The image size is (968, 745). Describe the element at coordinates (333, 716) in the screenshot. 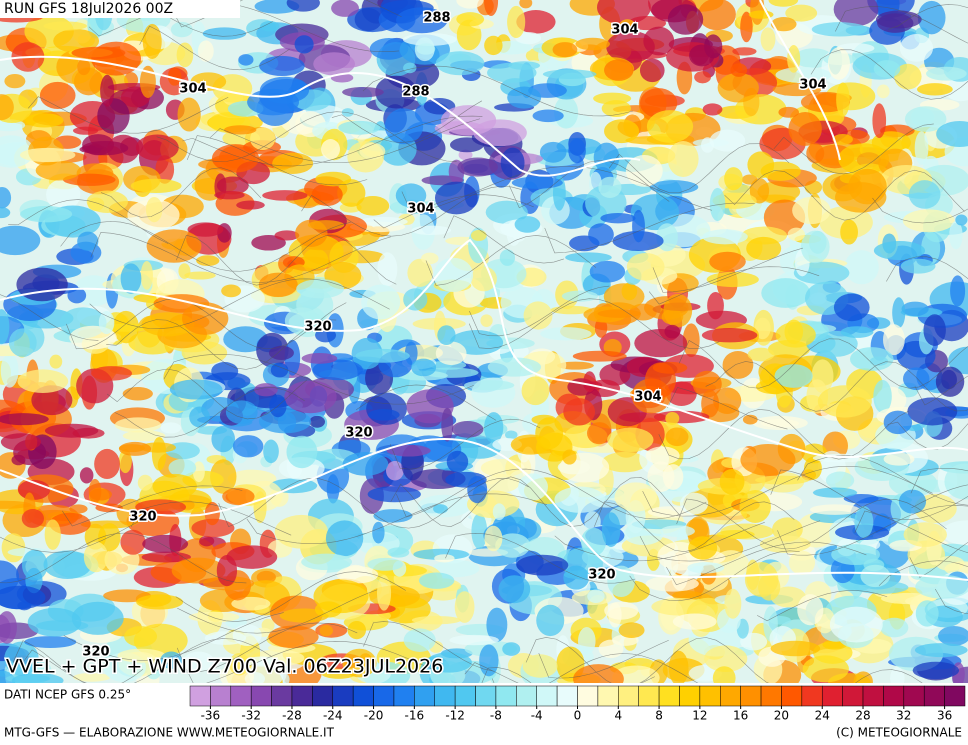

I see `colorbar-tick-label: -24` at that location.